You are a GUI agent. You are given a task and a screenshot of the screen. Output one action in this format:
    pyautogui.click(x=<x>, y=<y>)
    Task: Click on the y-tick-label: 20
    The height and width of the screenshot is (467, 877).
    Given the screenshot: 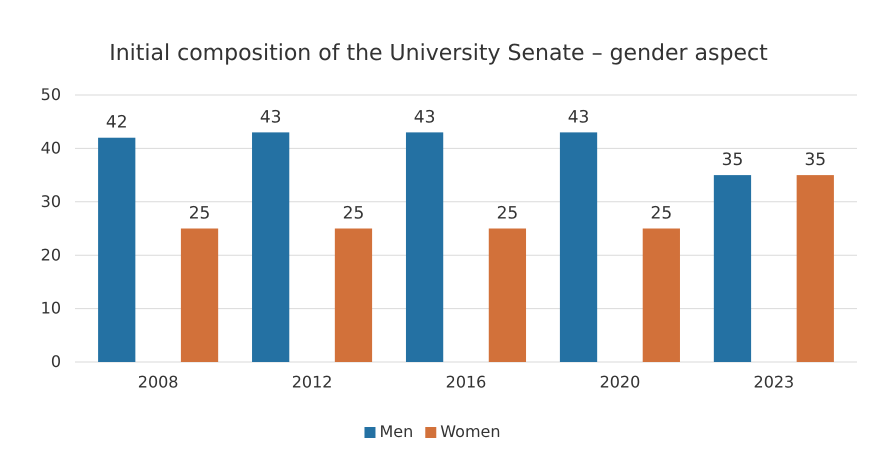 What is the action you would take?
    pyautogui.click(x=50, y=254)
    